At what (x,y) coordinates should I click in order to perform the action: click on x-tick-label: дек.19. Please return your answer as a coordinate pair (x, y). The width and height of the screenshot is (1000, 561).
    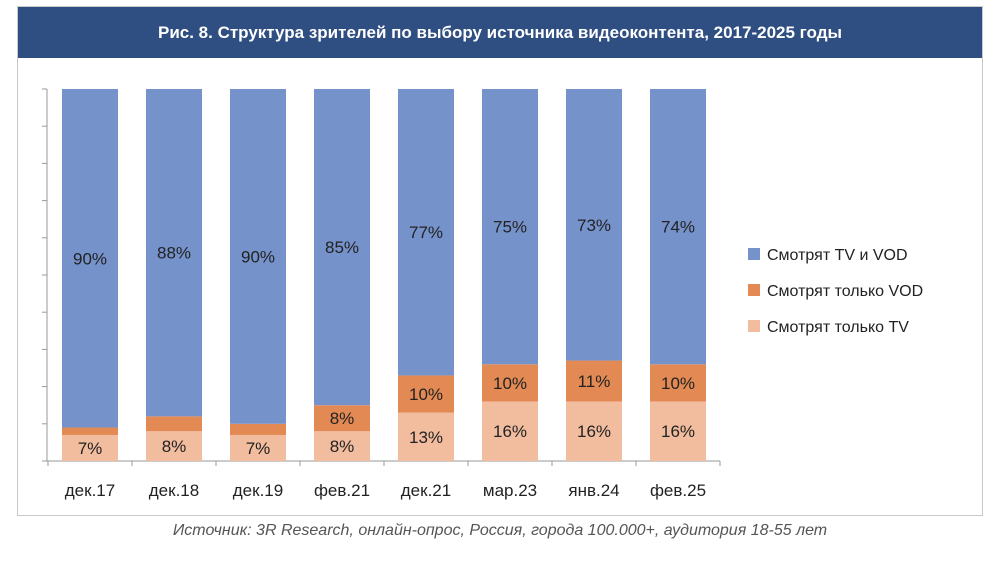
    Looking at the image, I should click on (258, 490).